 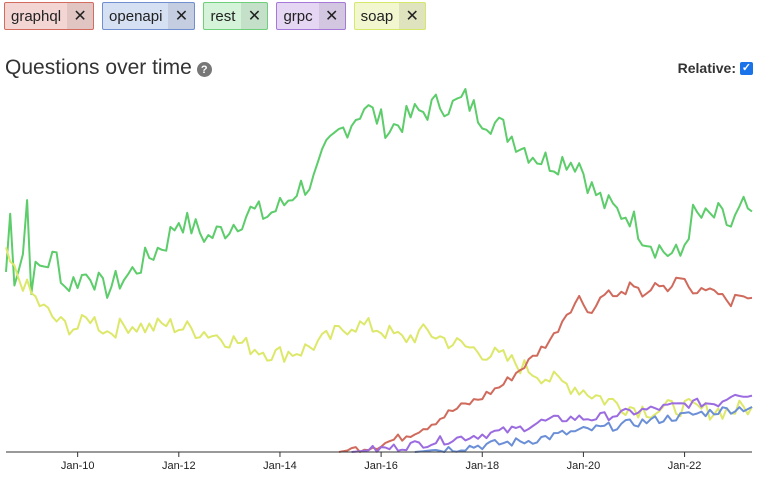 I want to click on x-tick-label: Jan-20, so click(x=584, y=466).